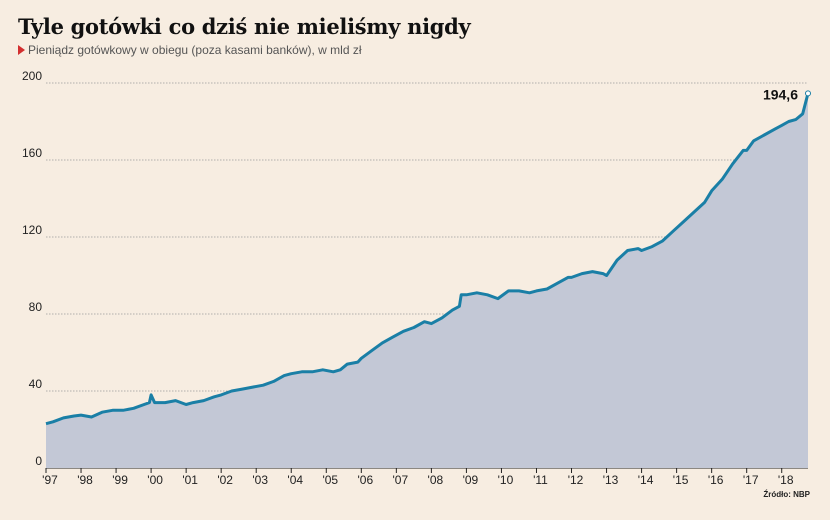  What do you see at coordinates (295, 480) in the screenshot?
I see `x-tick-label: '04` at bounding box center [295, 480].